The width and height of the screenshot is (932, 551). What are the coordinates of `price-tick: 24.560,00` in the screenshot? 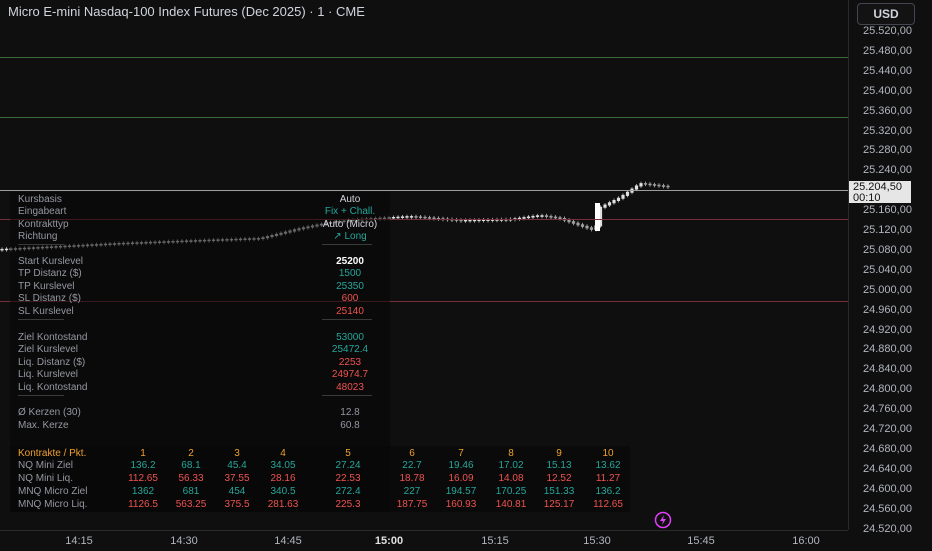 It's located at (887, 508).